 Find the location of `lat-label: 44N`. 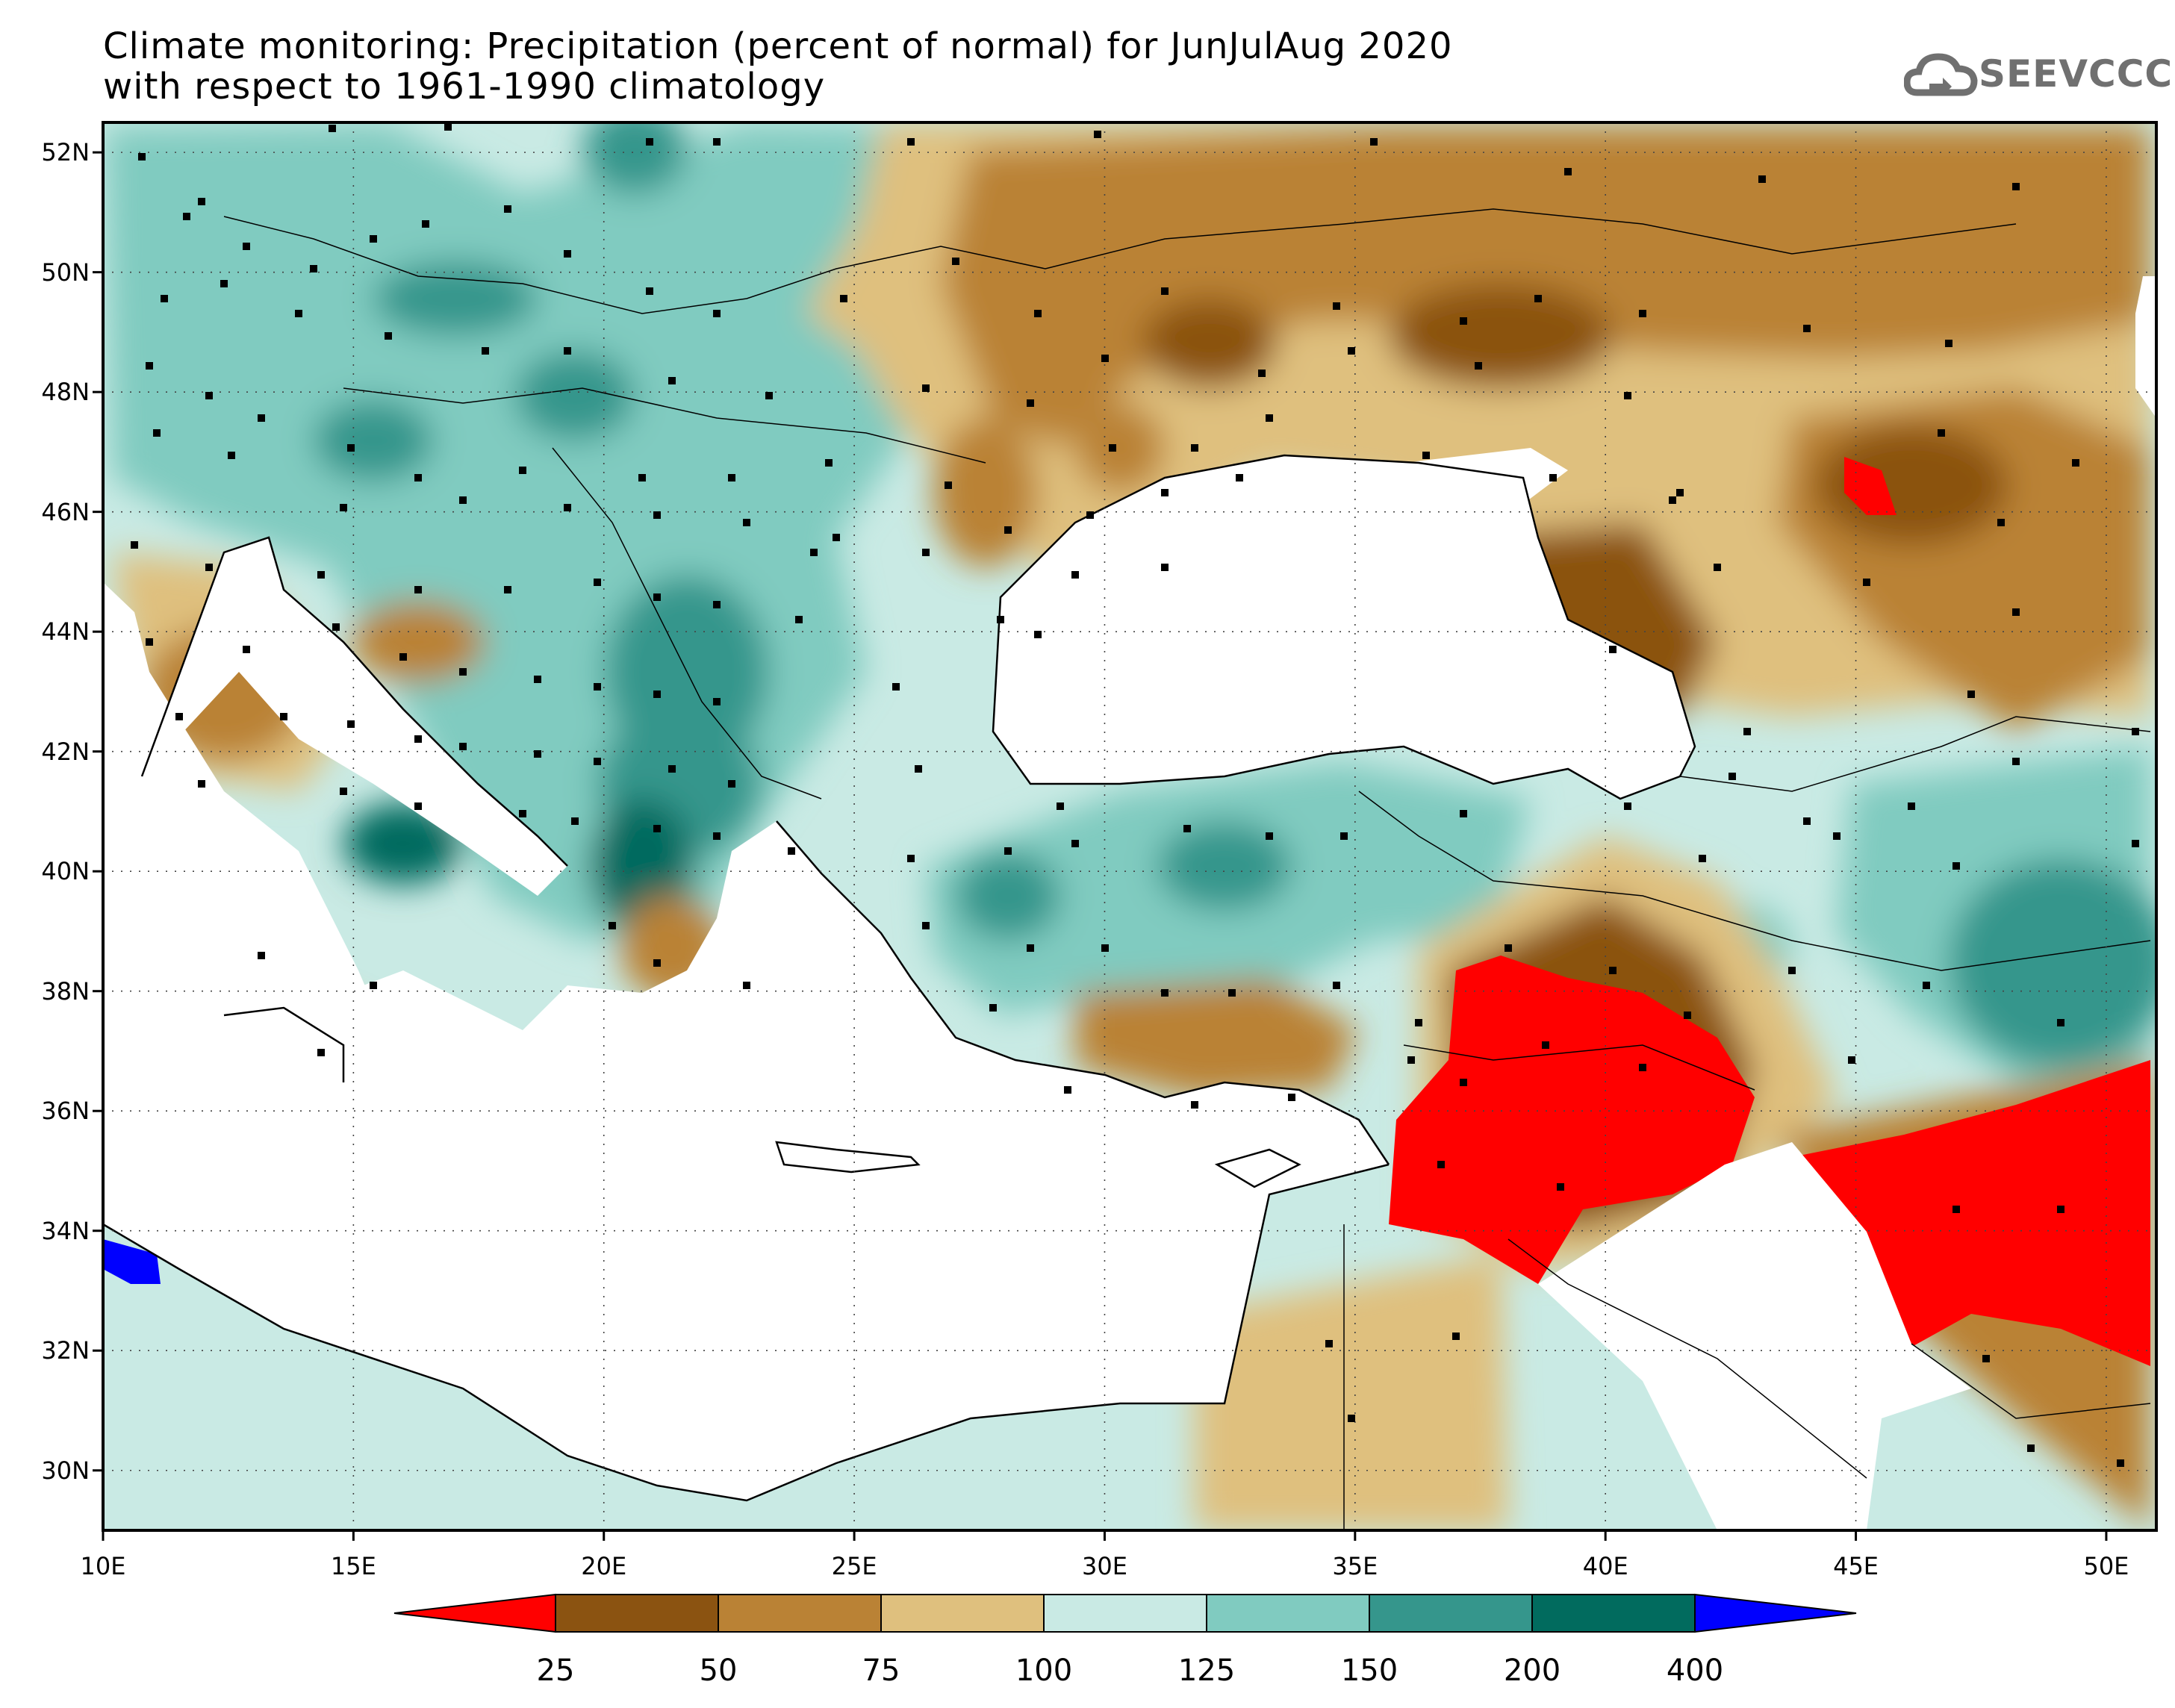

lat-label: 44N is located at coordinates (65, 631).